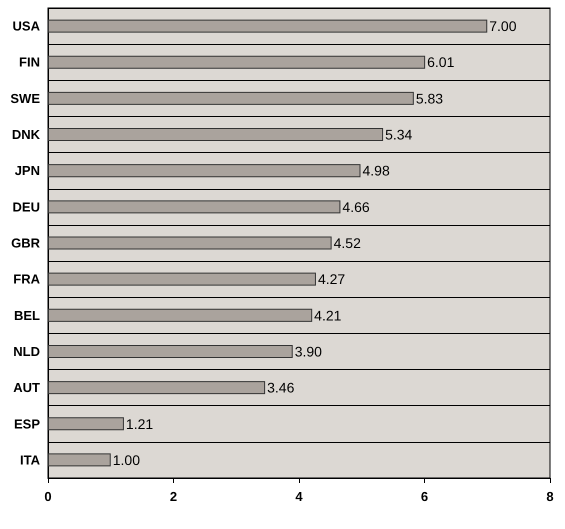 Image resolution: width=565 pixels, height=529 pixels. I want to click on data-label: 7.00, so click(503, 26).